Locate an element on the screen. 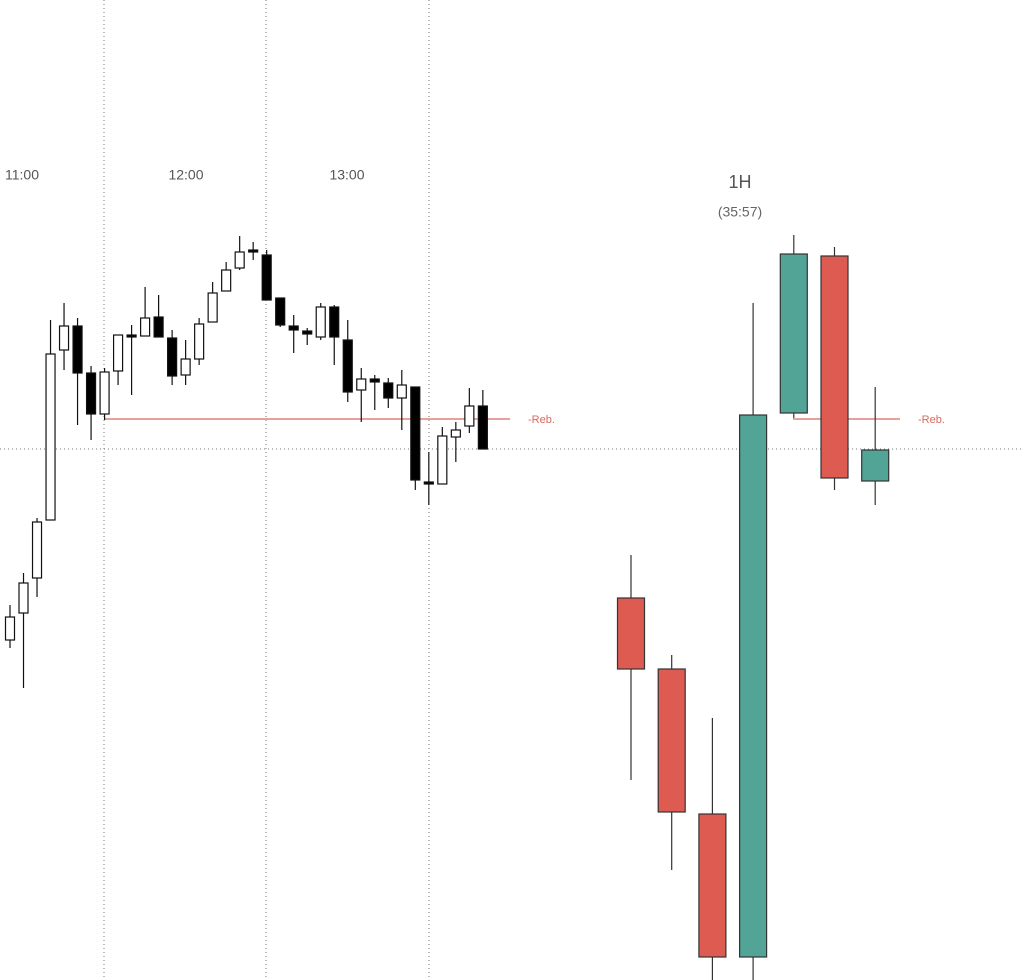 The width and height of the screenshot is (1024, 980). chart-title: 1H is located at coordinates (739, 182).